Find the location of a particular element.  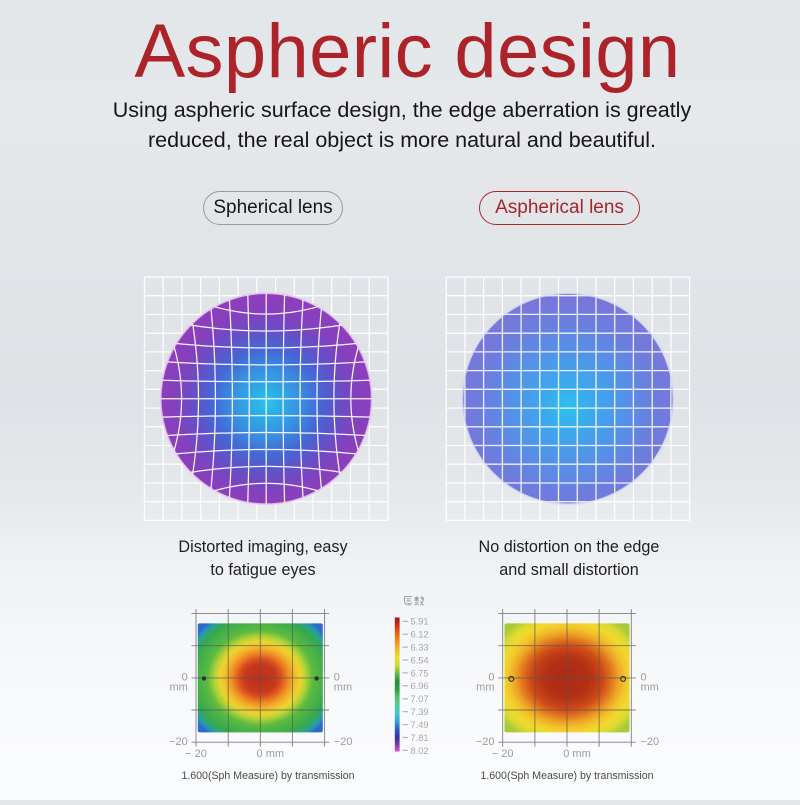

svg-text: 6.33 is located at coordinates (420, 648).